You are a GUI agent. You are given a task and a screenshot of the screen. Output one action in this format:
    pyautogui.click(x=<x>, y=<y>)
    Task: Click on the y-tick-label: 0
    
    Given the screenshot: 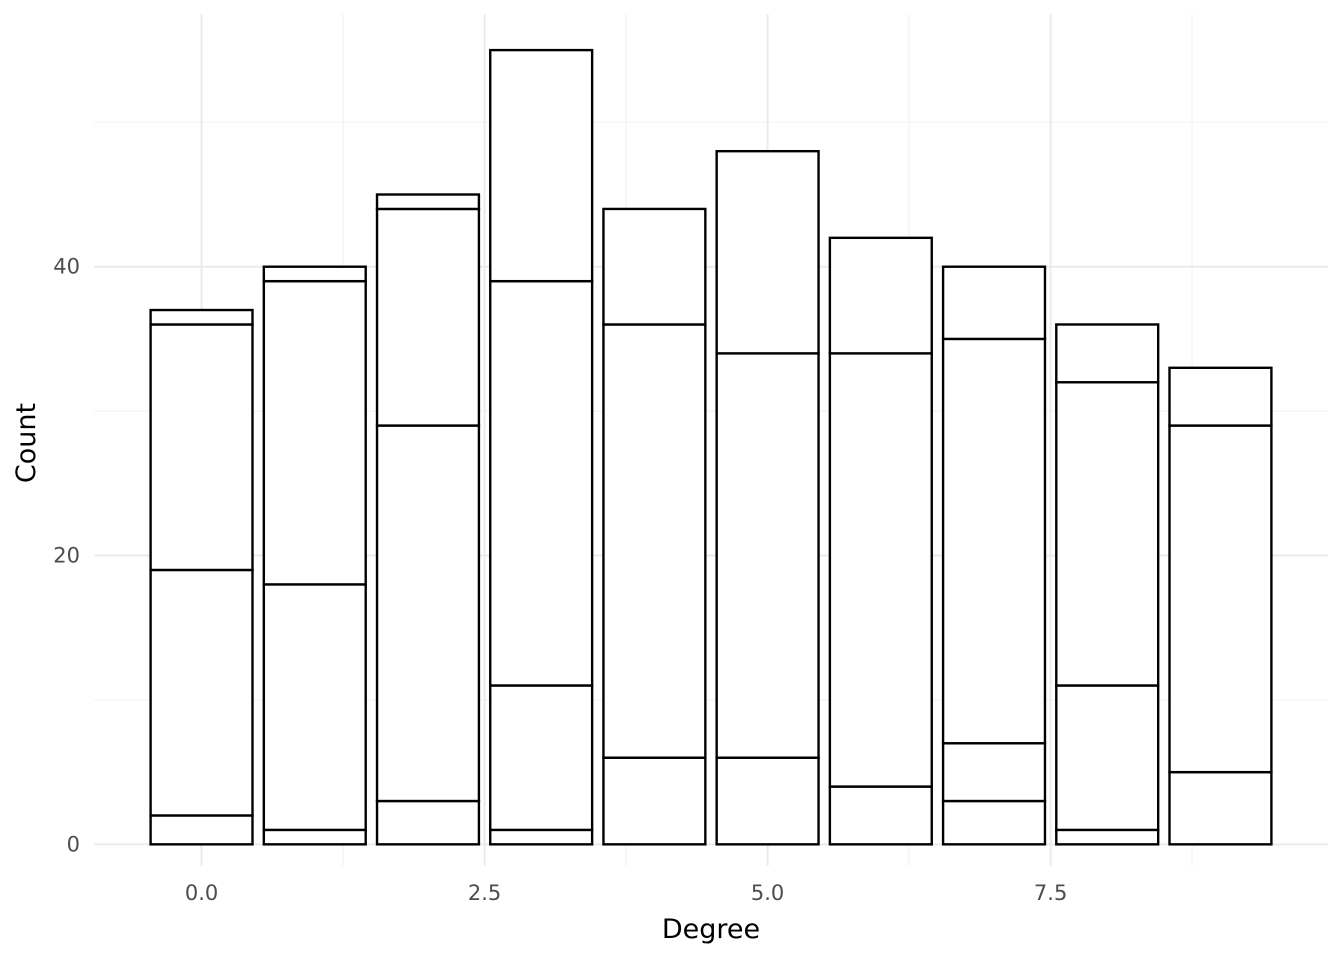 What is the action you would take?
    pyautogui.click(x=73, y=844)
    